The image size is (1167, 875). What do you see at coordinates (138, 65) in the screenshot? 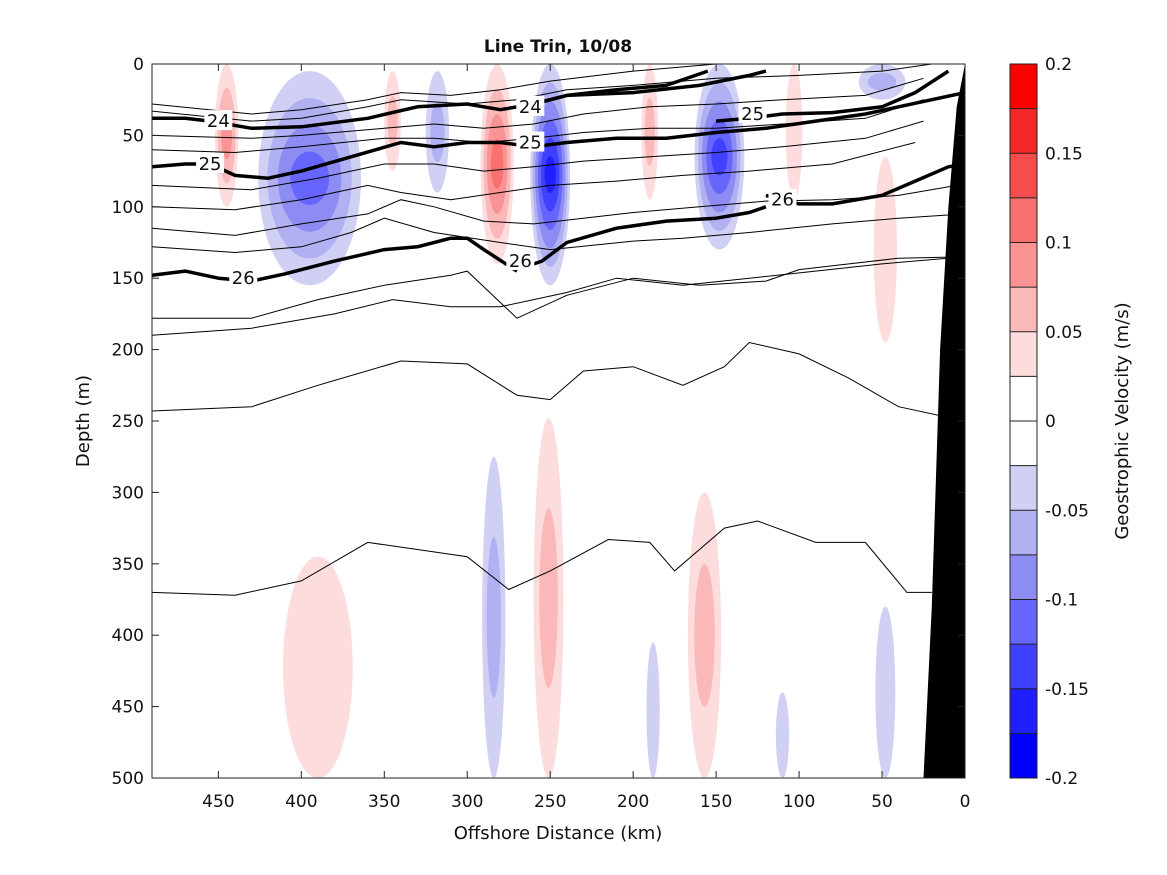
I see `y-tick-label: 0` at bounding box center [138, 65].